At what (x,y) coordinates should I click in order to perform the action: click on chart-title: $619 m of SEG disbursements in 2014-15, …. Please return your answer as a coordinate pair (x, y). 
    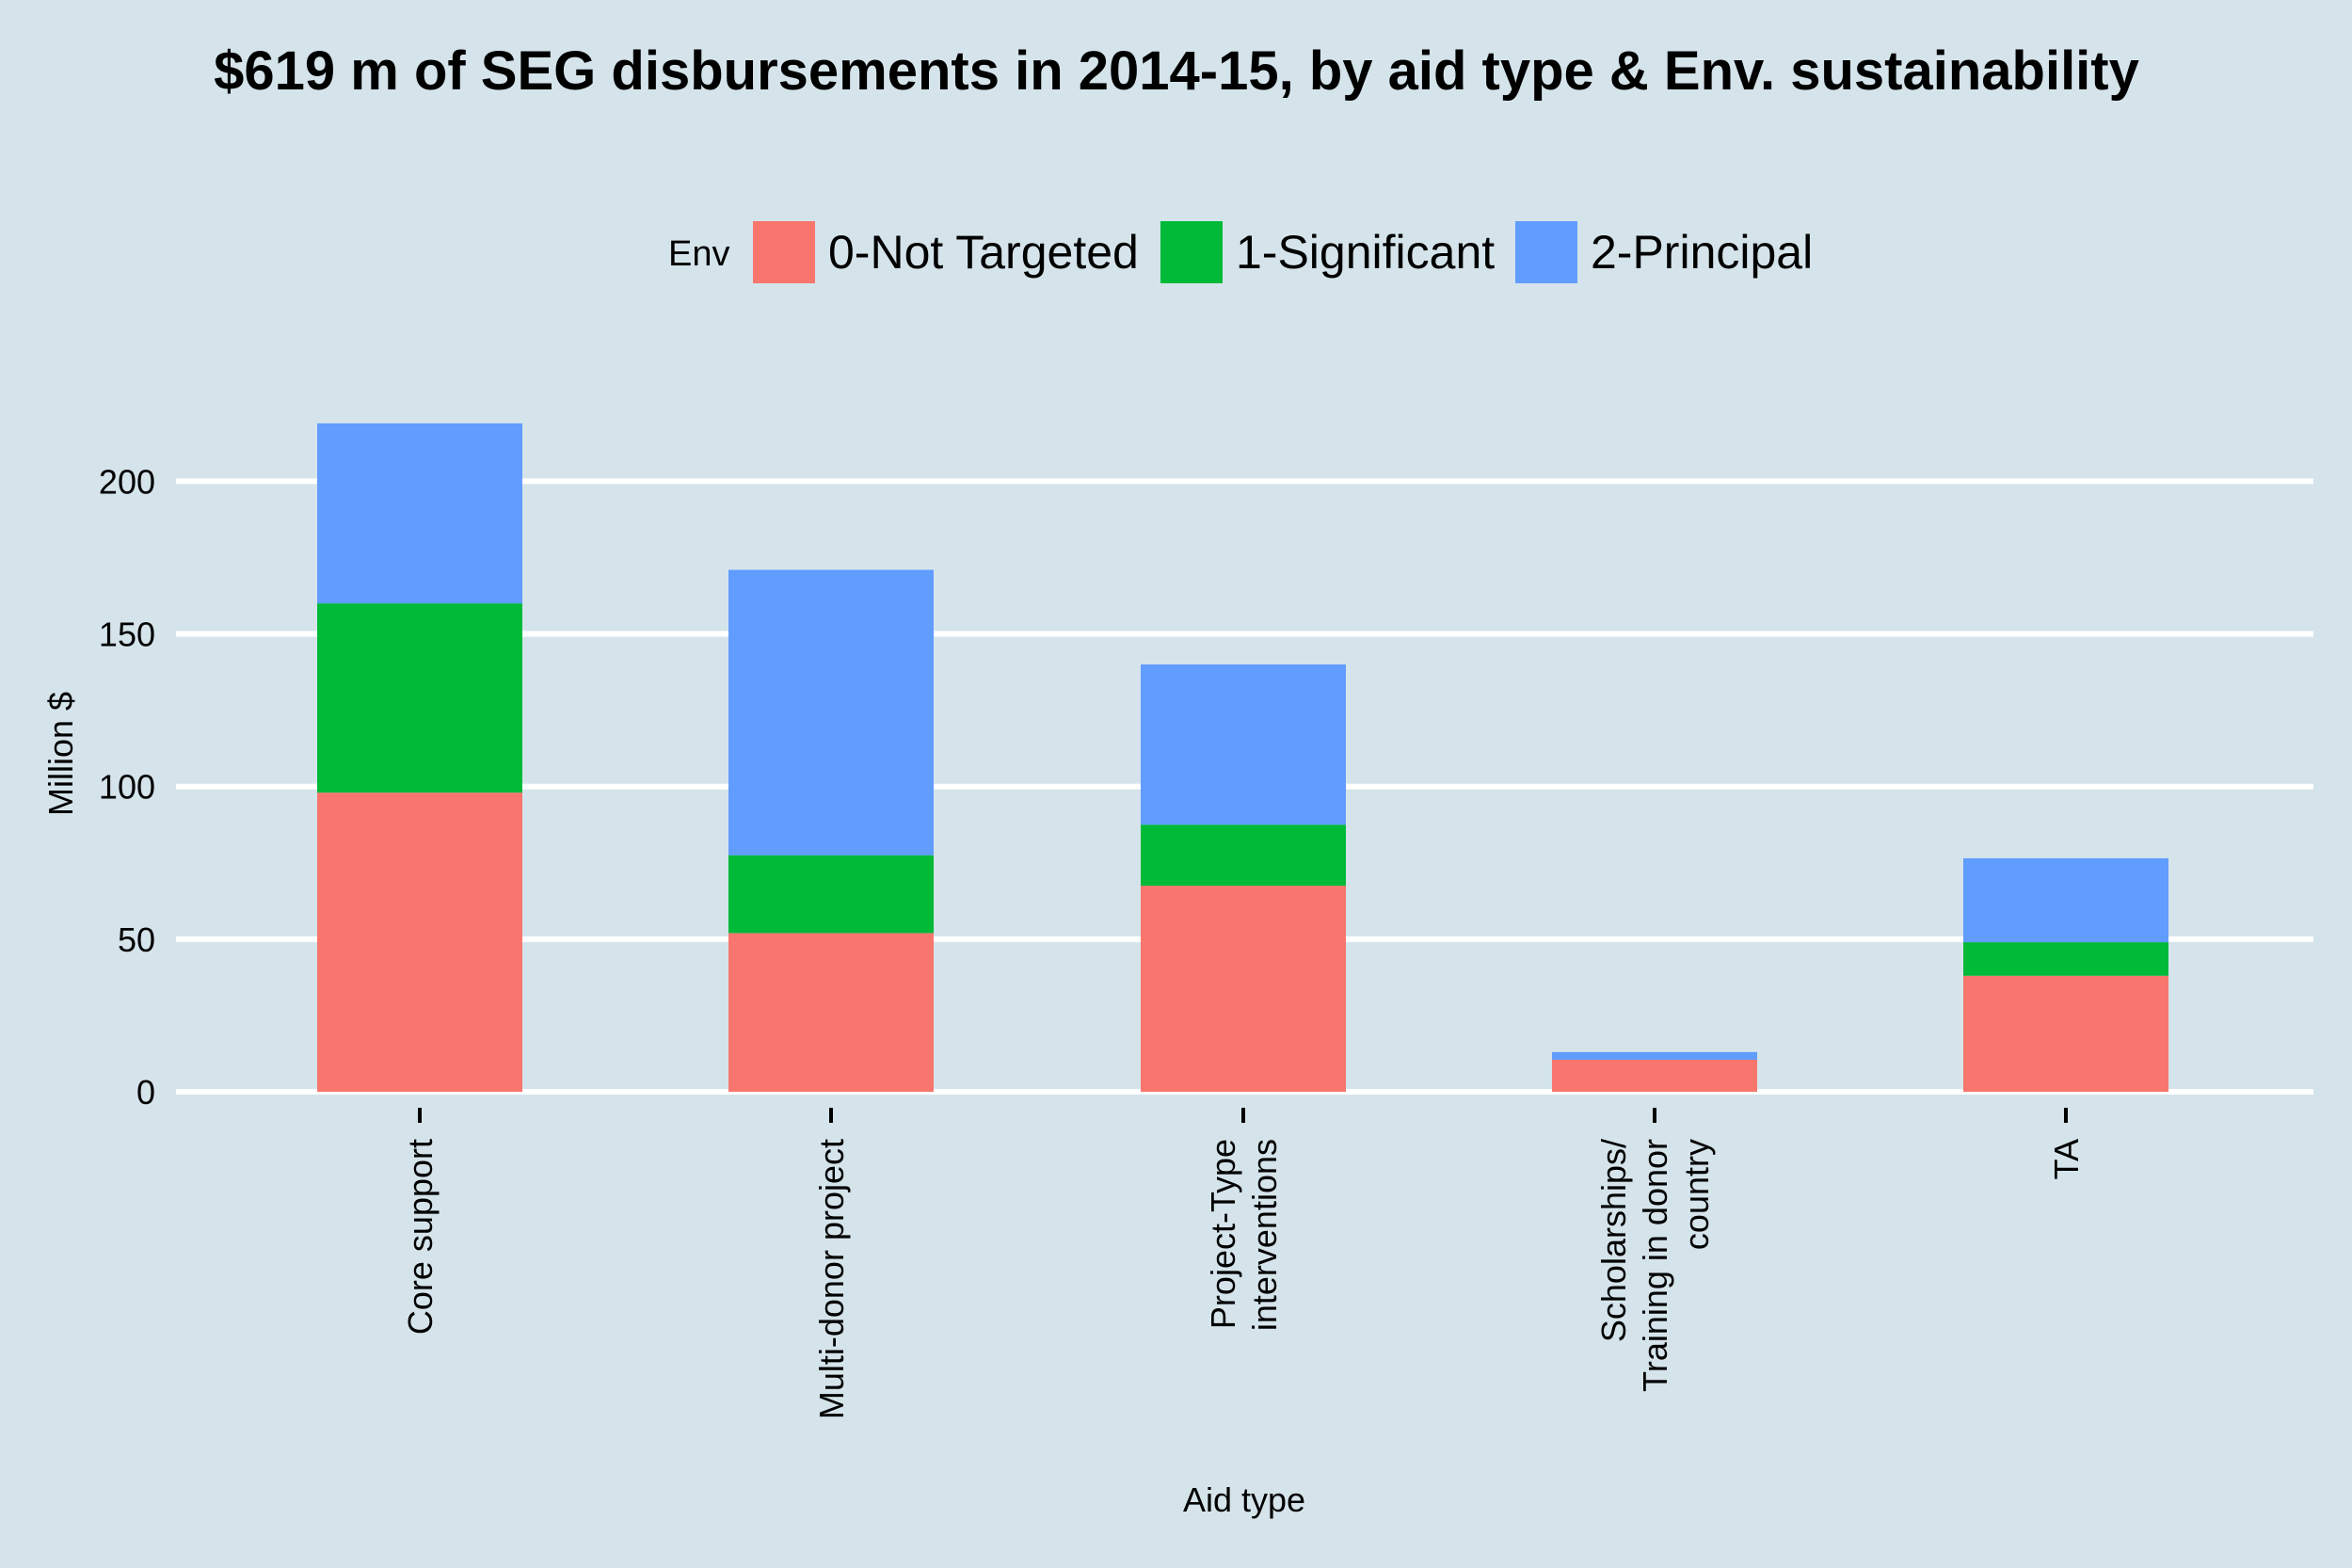
    Looking at the image, I should click on (1176, 71).